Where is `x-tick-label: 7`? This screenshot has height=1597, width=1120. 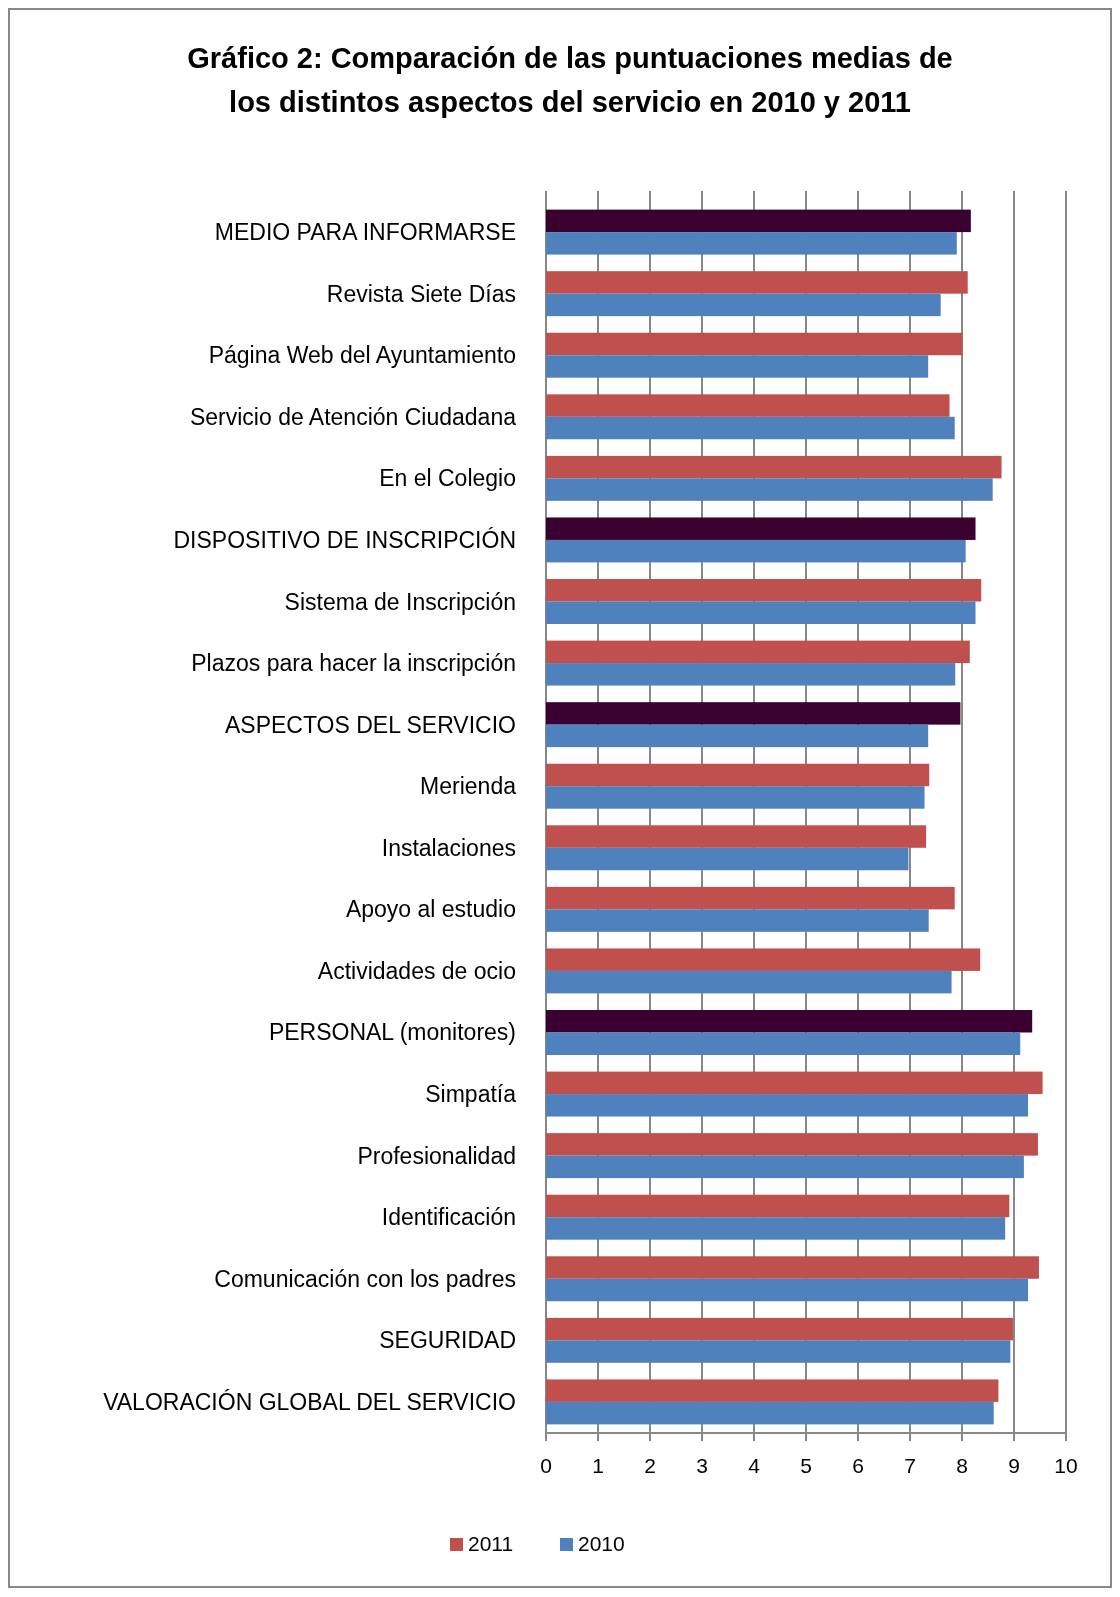 x-tick-label: 7 is located at coordinates (910, 1465).